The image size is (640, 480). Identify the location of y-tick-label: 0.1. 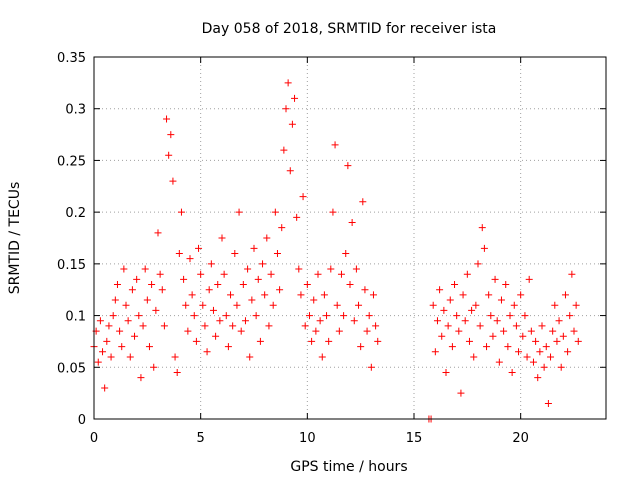
(75, 317).